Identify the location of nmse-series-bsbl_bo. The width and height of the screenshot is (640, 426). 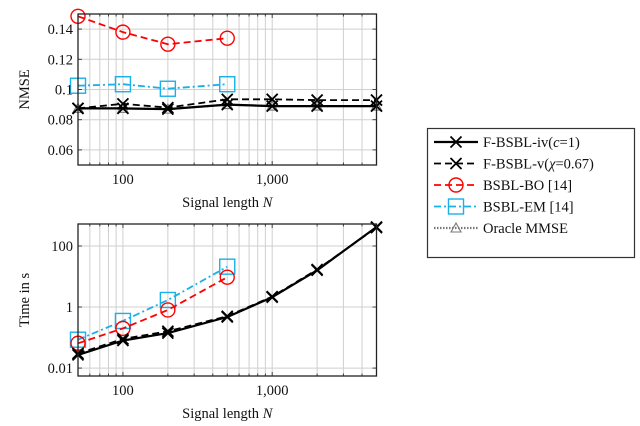
(152, 30).